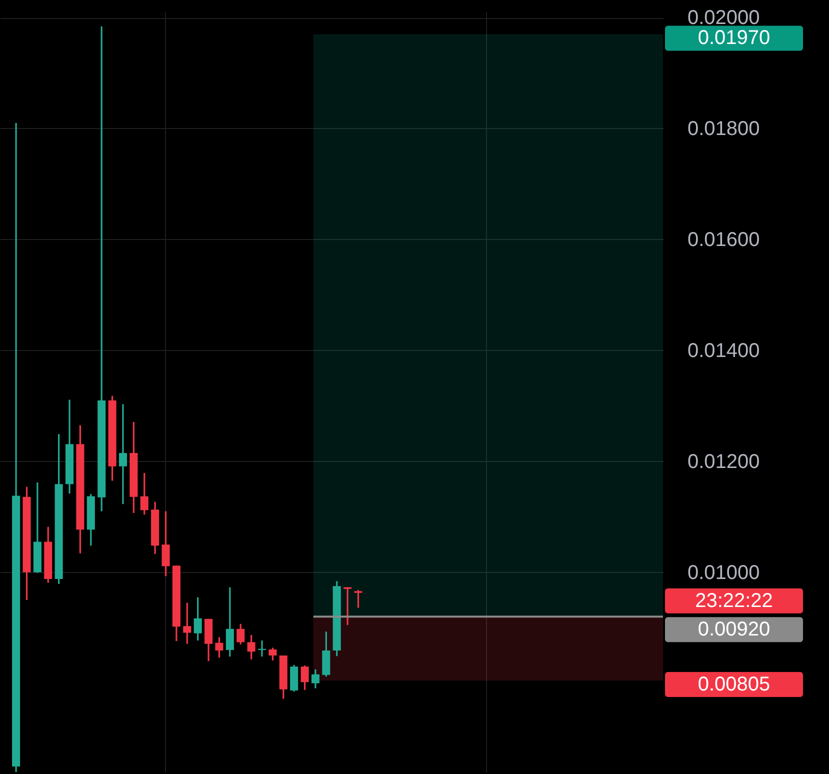 This screenshot has width=829, height=774. I want to click on y-tick-label: 0.01000, so click(724, 573).